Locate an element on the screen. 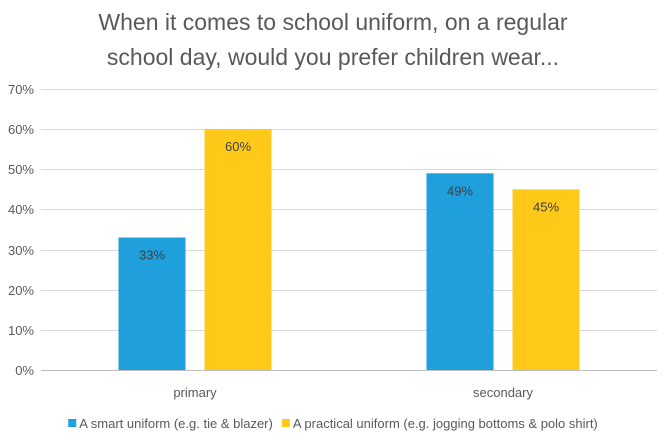 This screenshot has height=445, width=666. y-tick-label: 0% is located at coordinates (24, 370).